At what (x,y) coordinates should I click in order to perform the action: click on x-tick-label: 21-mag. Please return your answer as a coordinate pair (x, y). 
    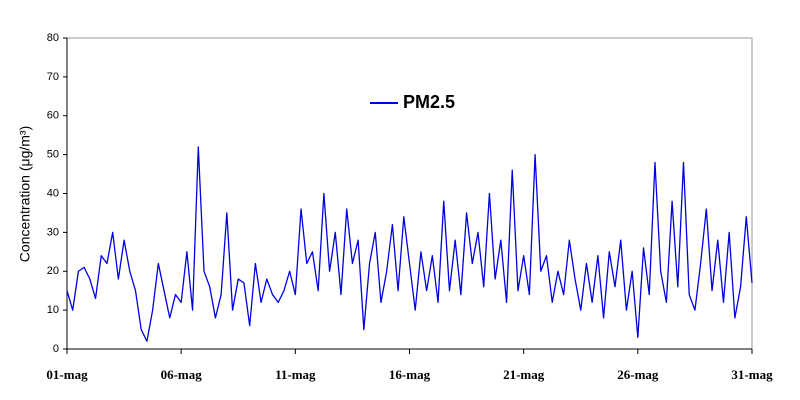
    Looking at the image, I should click on (524, 374).